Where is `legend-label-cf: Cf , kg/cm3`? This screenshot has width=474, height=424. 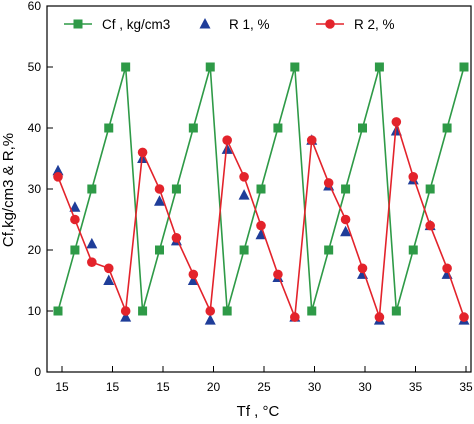 legend-label-cf: Cf , kg/cm3 is located at coordinates (136, 24).